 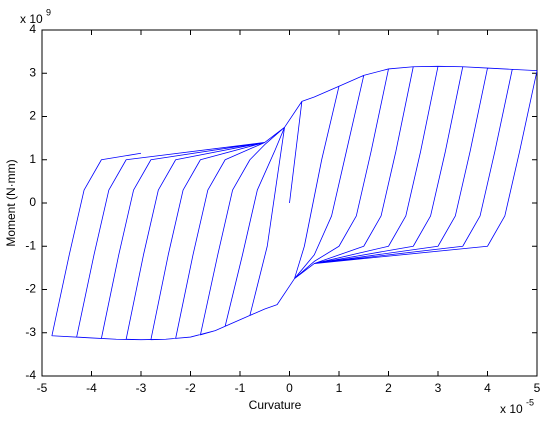 What do you see at coordinates (190, 388) in the screenshot?
I see `x-tick-label: -2` at bounding box center [190, 388].